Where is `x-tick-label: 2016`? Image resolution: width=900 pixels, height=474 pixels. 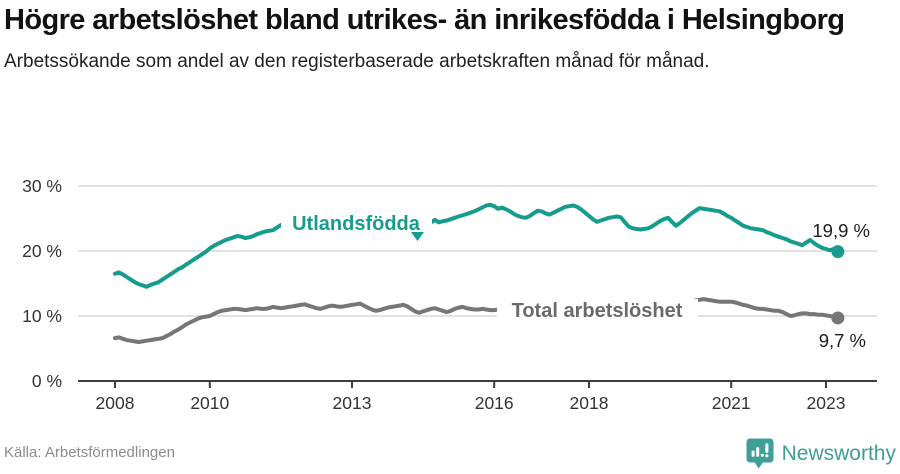
x-tick-label: 2016 is located at coordinates (494, 403).